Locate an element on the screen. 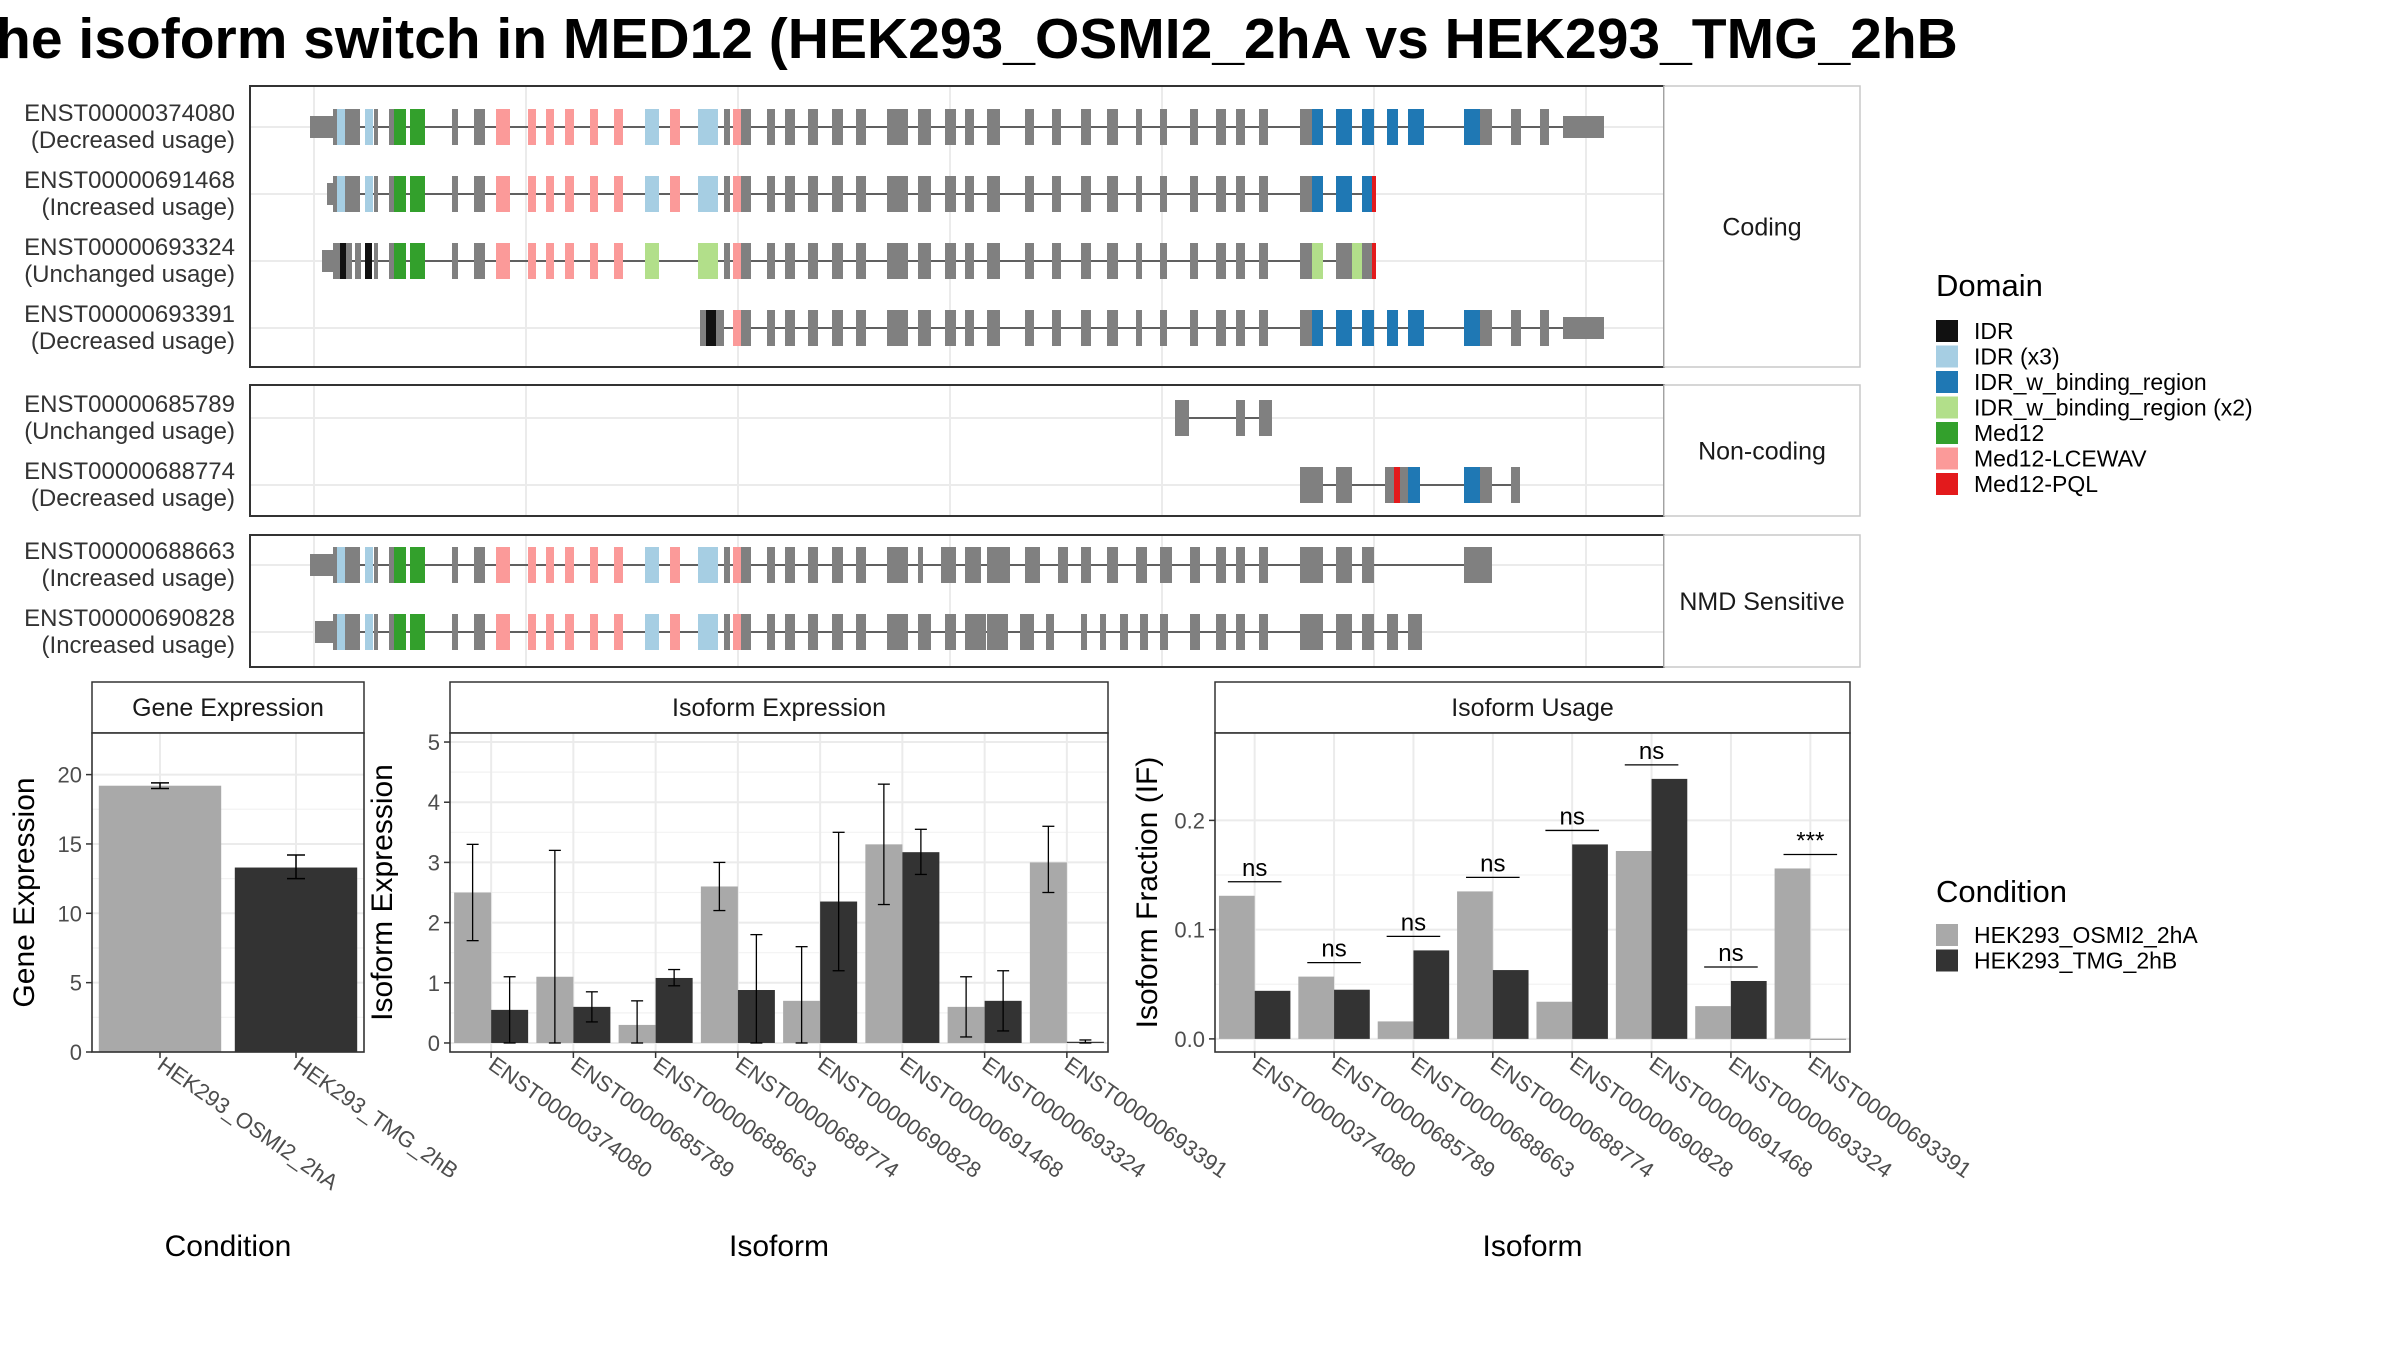 This screenshot has height=1350, width=2400. y-tick-label: 20 is located at coordinates (70, 775).